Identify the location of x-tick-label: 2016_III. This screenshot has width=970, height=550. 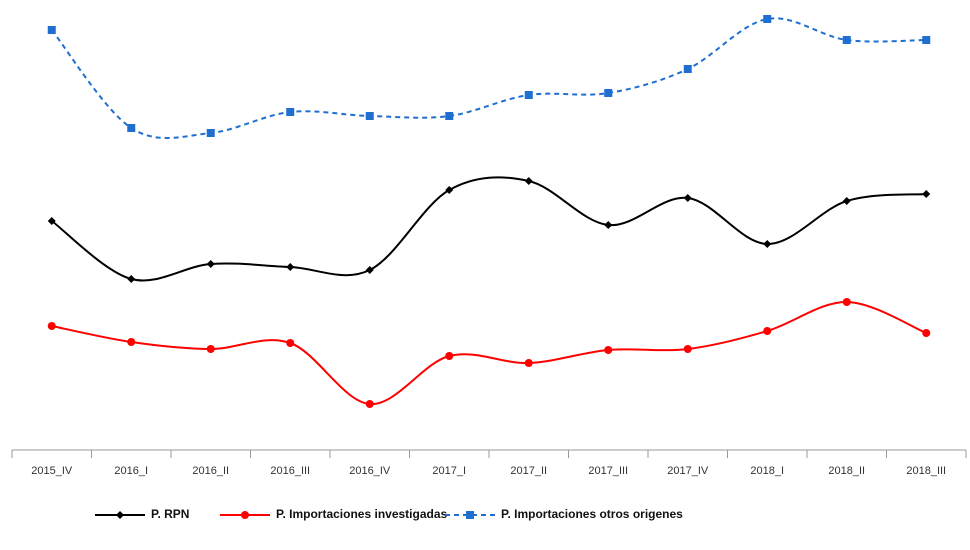
(290, 471).